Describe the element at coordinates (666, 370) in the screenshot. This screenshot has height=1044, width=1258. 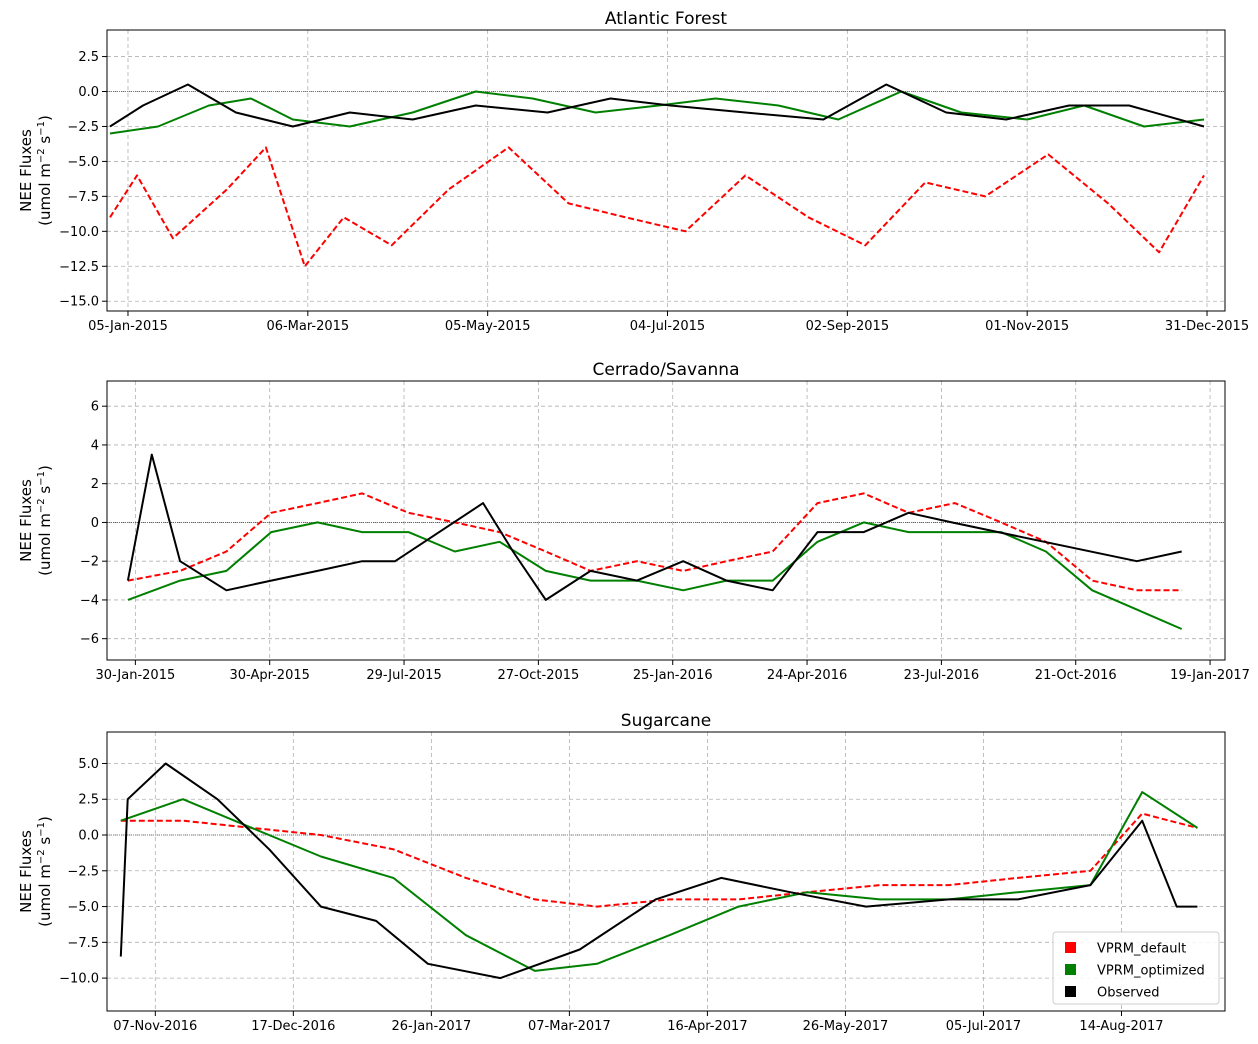
I see `panel-title: Cerrado/Savanna` at that location.